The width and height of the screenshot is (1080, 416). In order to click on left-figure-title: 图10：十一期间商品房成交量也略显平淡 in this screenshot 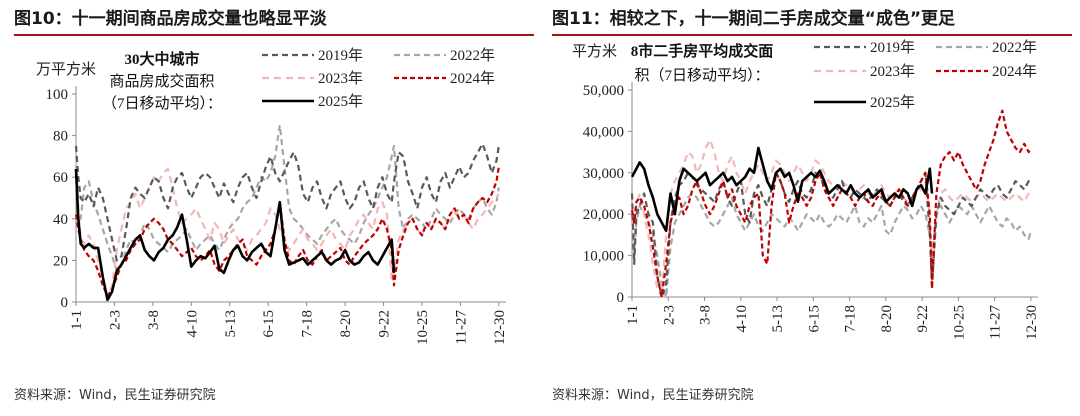, I will do `click(170, 19)`.